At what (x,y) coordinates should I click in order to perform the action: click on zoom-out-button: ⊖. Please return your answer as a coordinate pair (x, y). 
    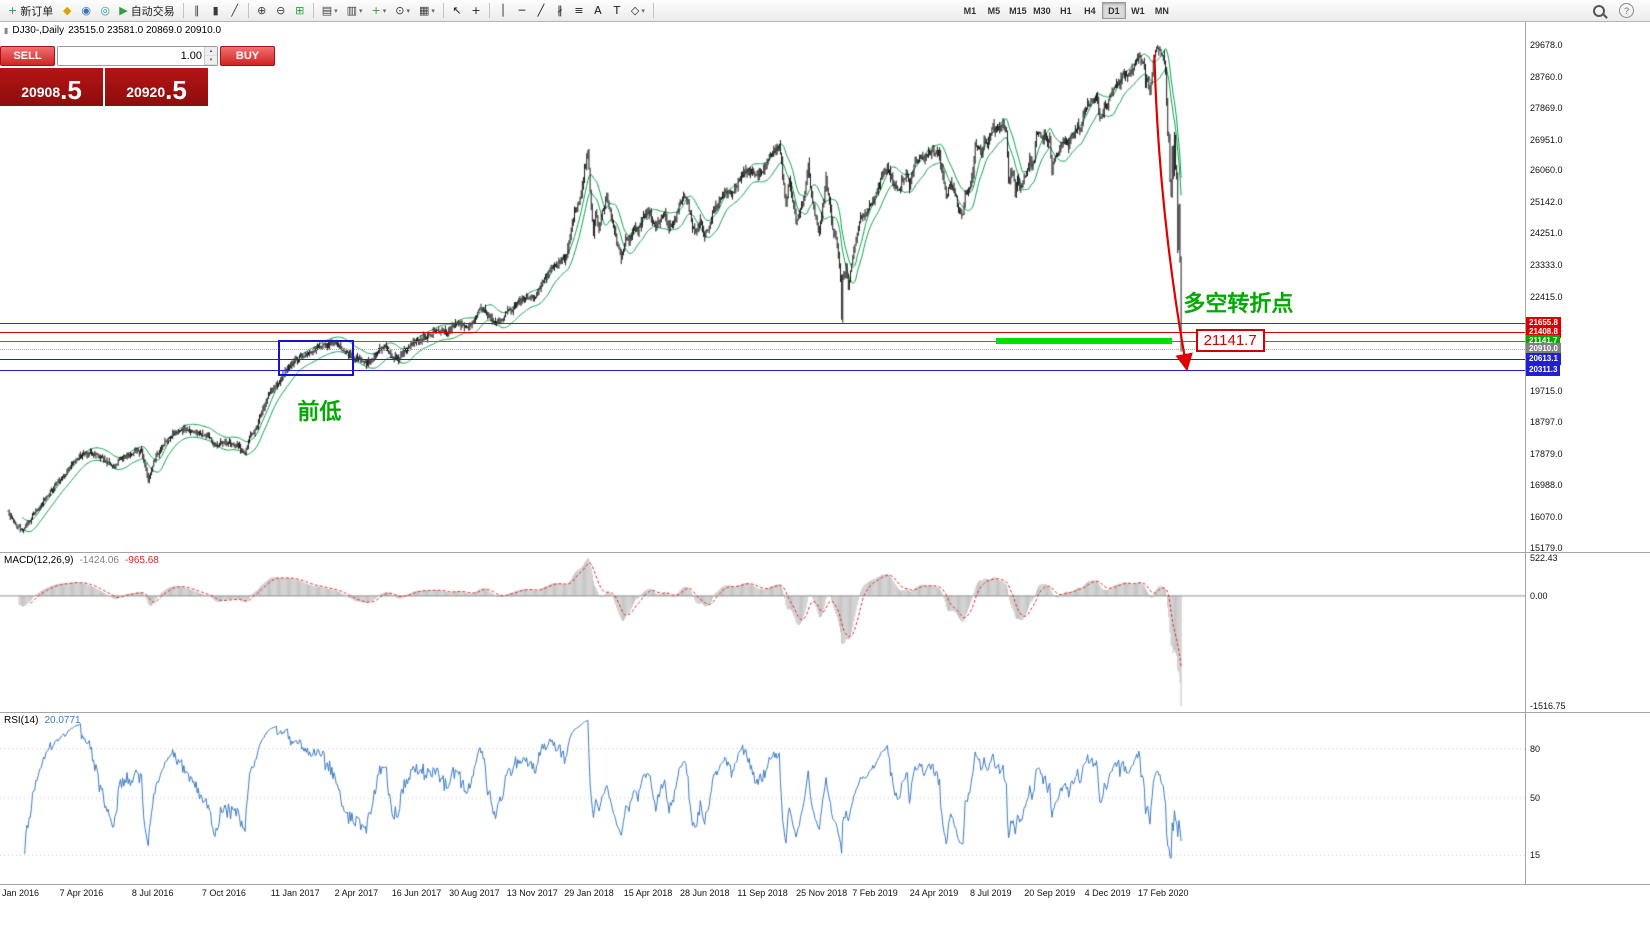
    Looking at the image, I should click on (281, 11).